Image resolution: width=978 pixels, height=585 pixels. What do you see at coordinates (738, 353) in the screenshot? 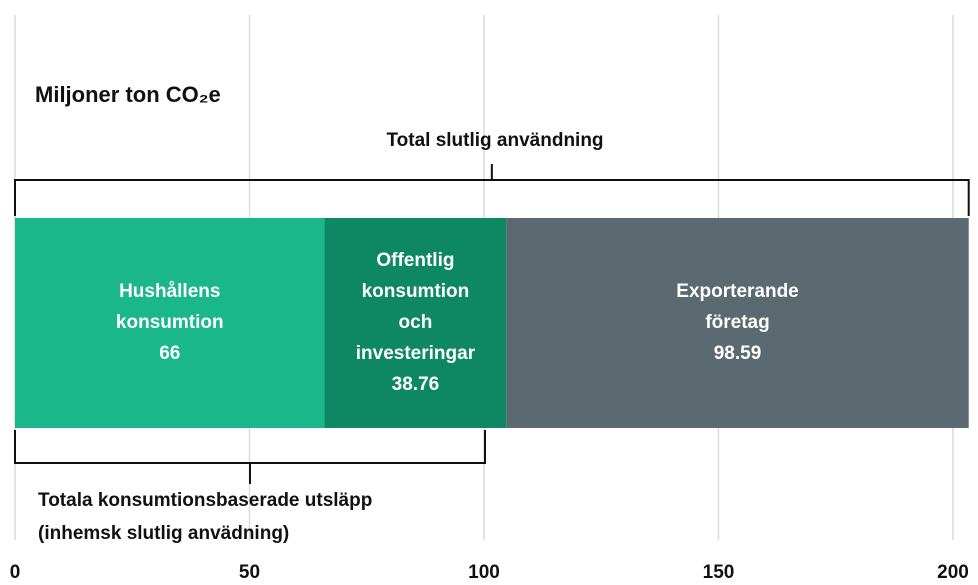
I see `value-label: 98.59` at bounding box center [738, 353].